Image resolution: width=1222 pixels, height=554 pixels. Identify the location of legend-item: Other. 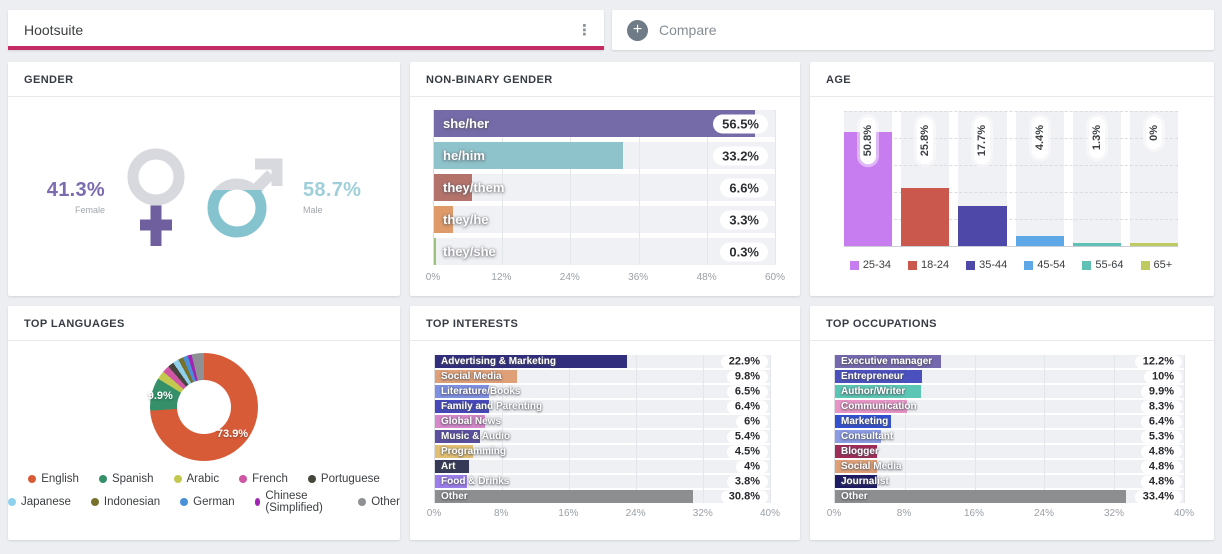
(379, 502).